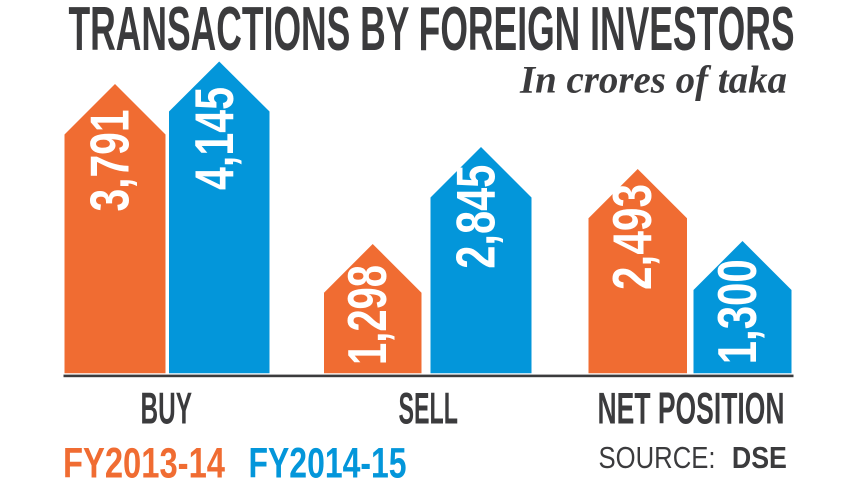 The image size is (857, 482). What do you see at coordinates (110, 161) in the screenshot?
I see `svg-text: 3,791` at bounding box center [110, 161].